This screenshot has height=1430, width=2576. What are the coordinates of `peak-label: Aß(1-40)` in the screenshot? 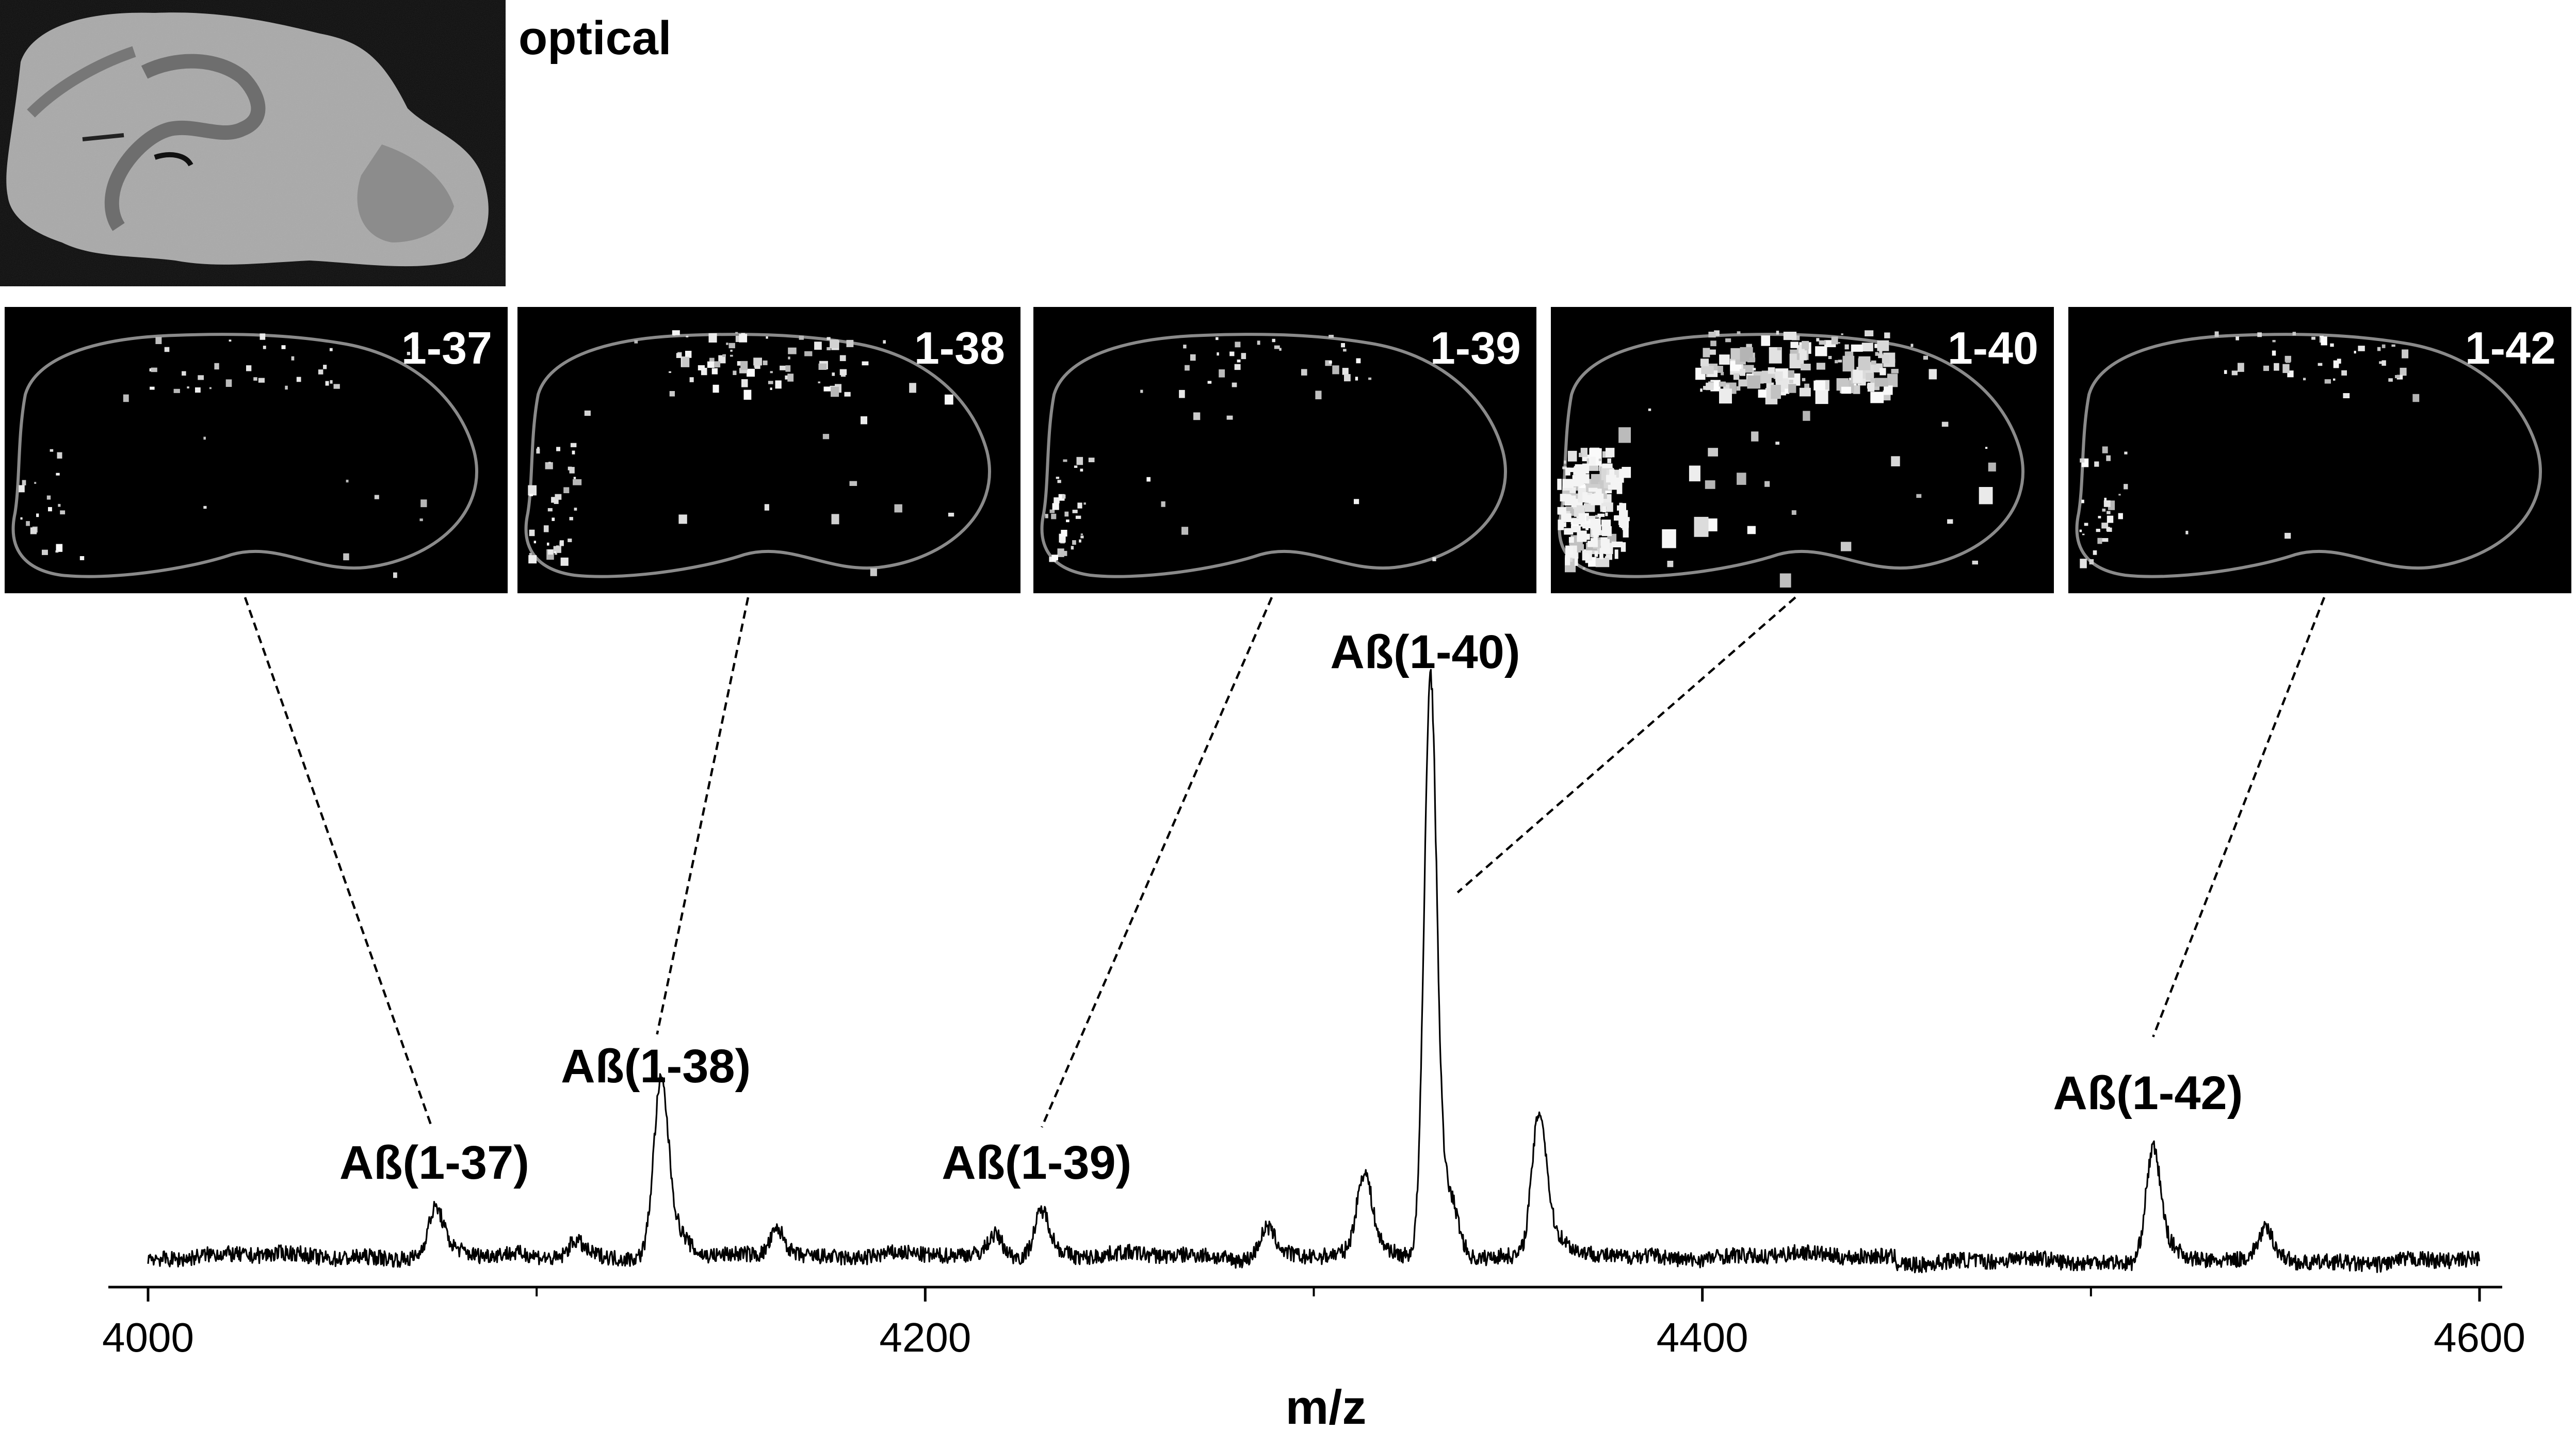 It's located at (1425, 652).